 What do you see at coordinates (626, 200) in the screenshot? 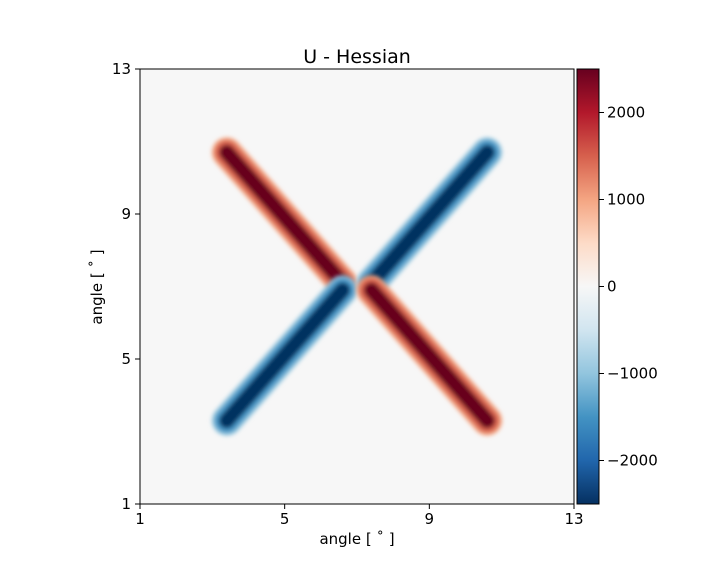
I see `colorbar-tick-label: 1000` at bounding box center [626, 200].